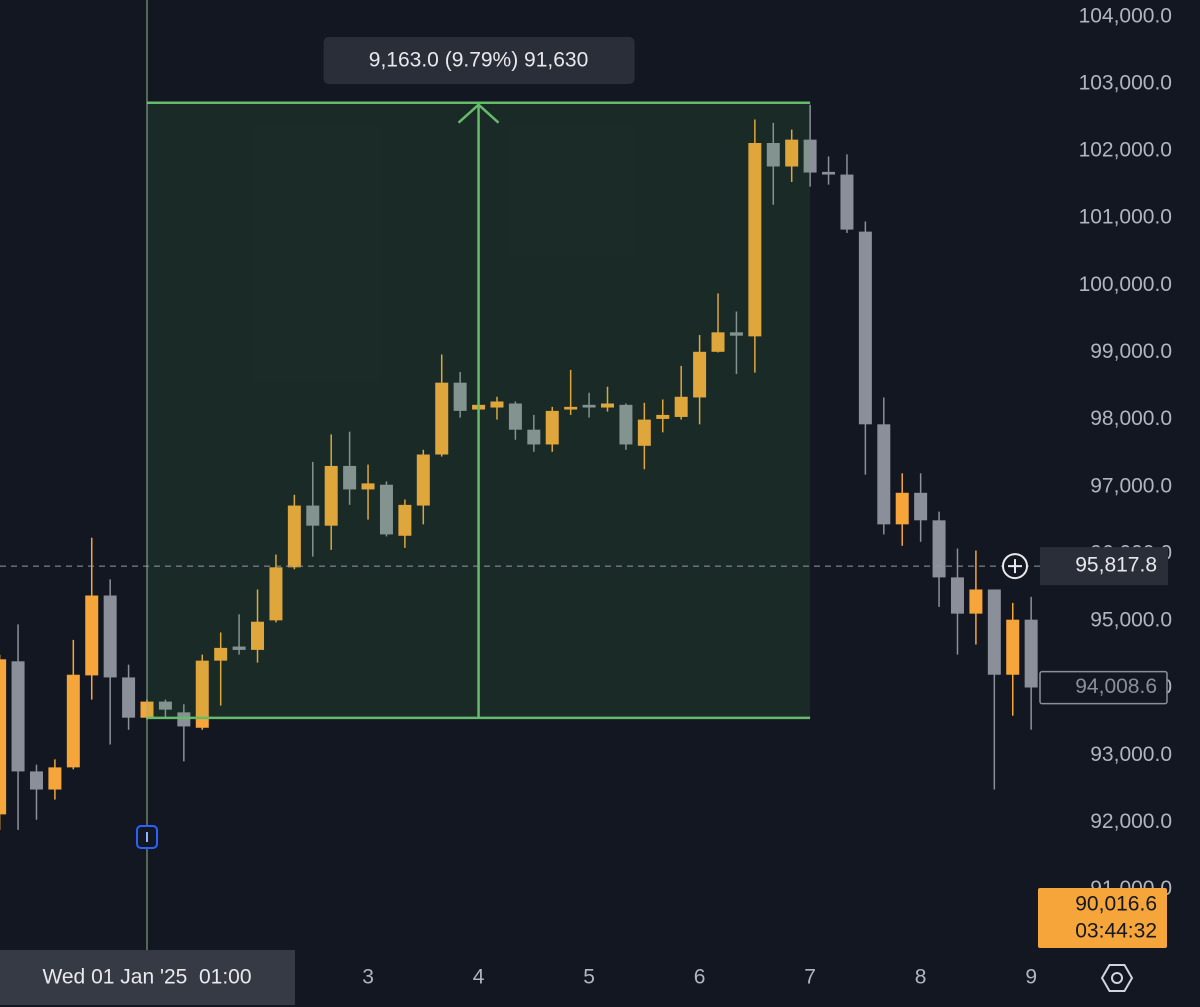 The image size is (1200, 1007). I want to click on last-price-label: 94,008.6, so click(1116, 686).